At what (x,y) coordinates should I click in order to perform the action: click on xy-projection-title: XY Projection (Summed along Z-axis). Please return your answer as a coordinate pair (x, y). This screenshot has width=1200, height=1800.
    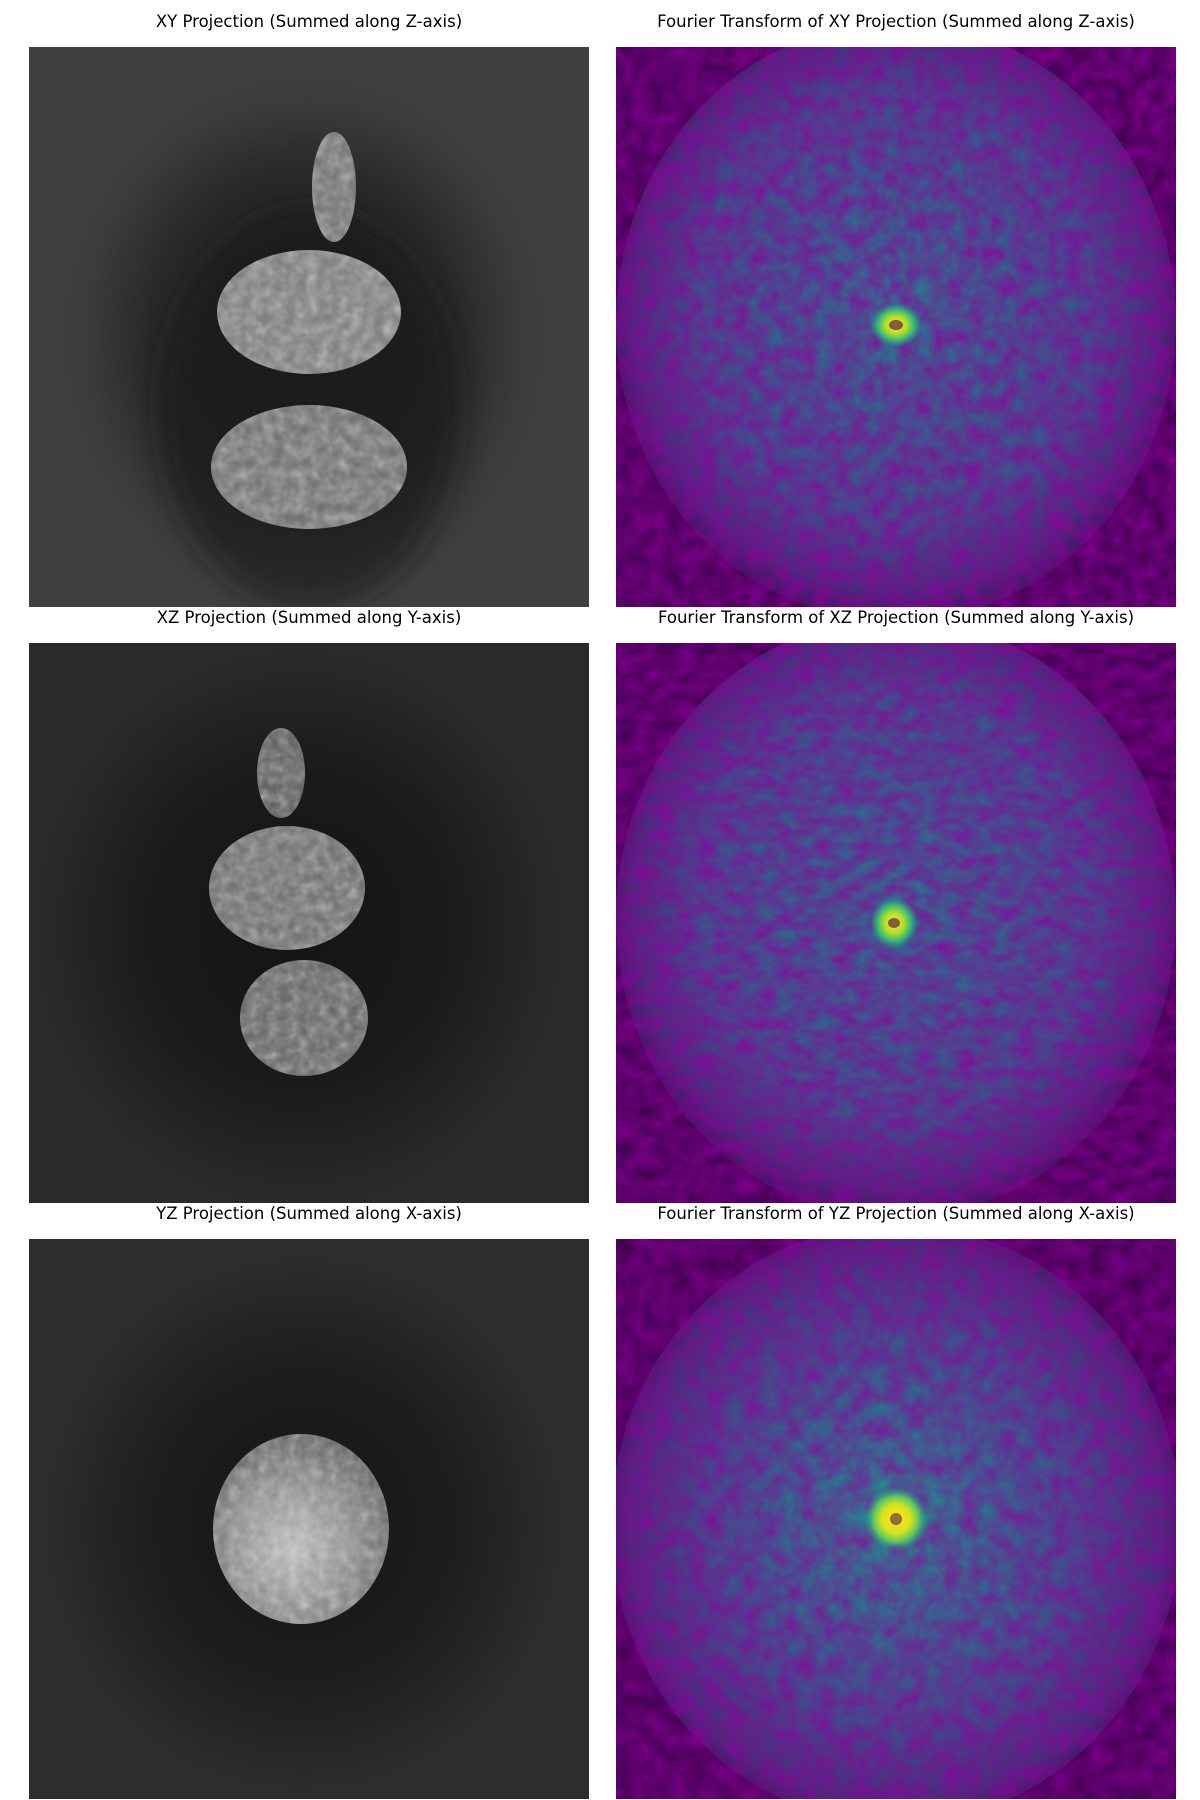
    Looking at the image, I should click on (309, 21).